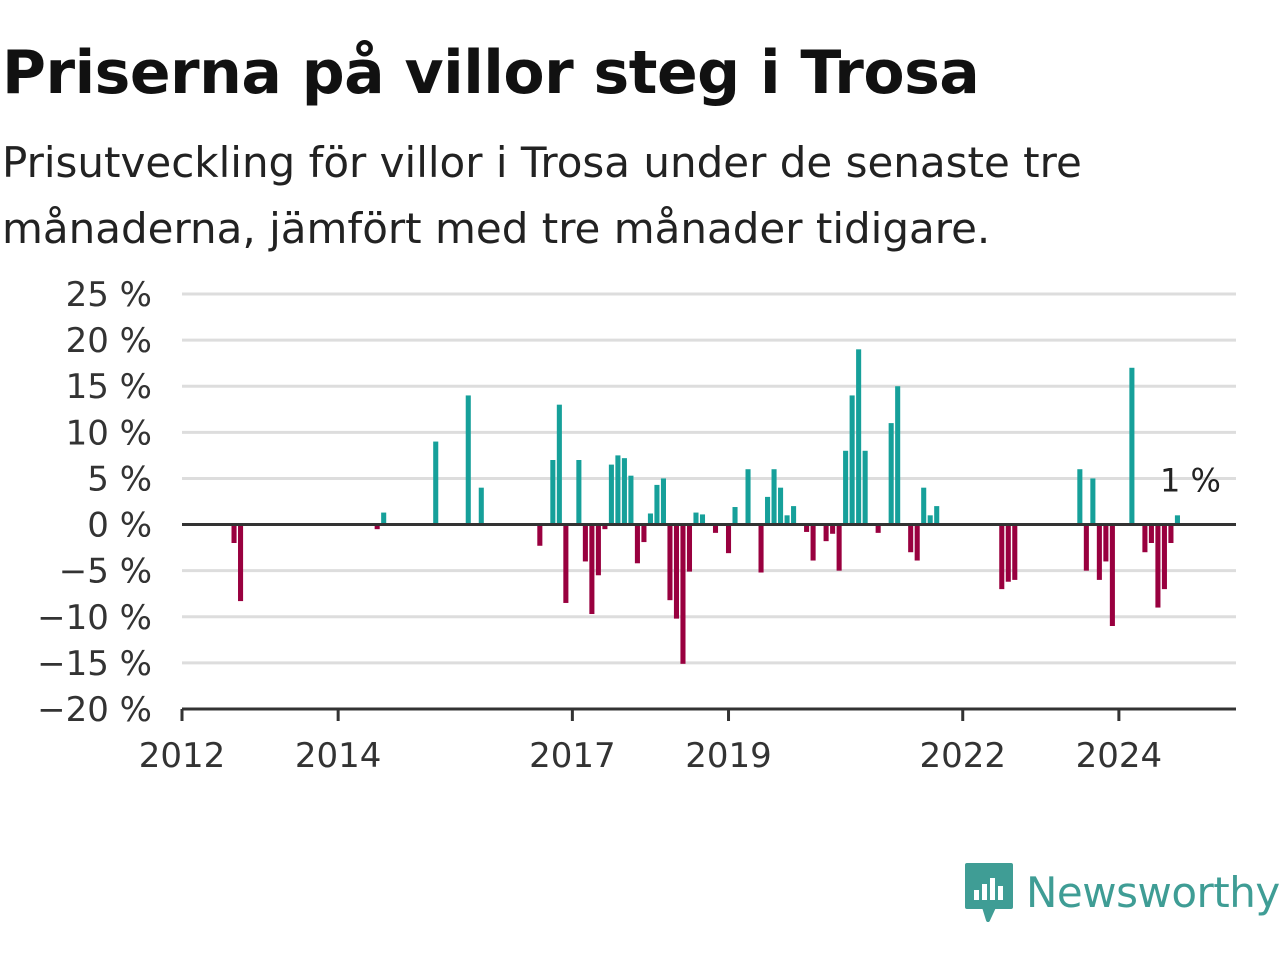  What do you see at coordinates (962, 756) in the screenshot?
I see `x-tick-label: 2022` at bounding box center [962, 756].